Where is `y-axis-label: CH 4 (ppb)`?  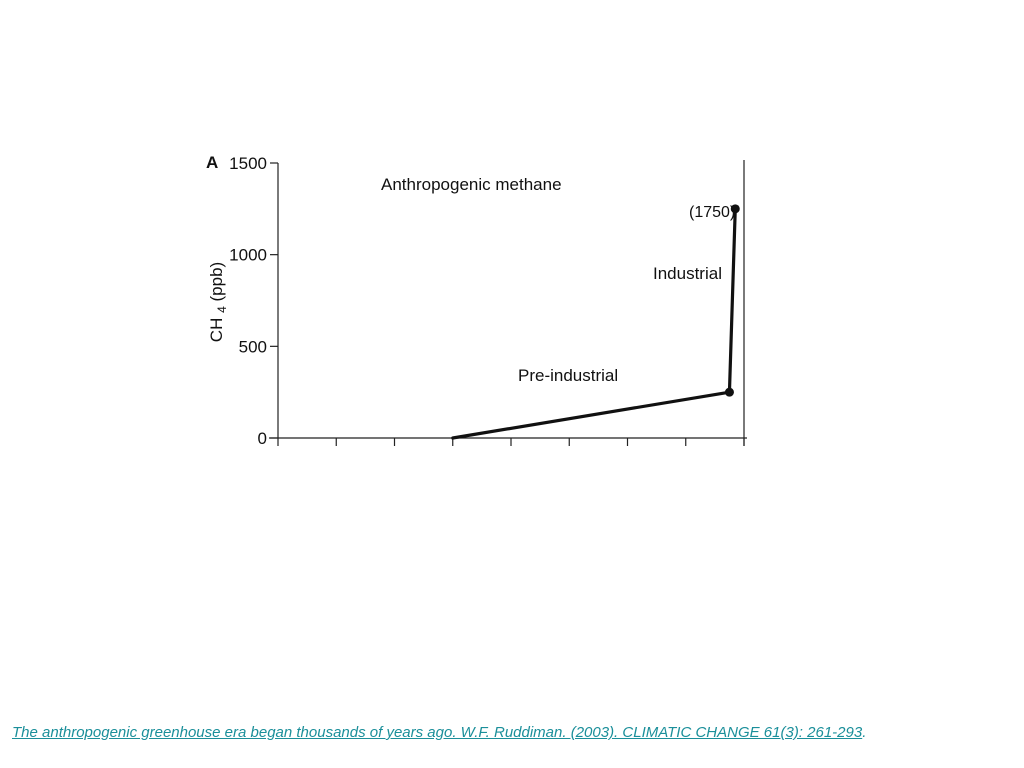 y-axis-label: CH 4 (ppb) is located at coordinates (218, 302).